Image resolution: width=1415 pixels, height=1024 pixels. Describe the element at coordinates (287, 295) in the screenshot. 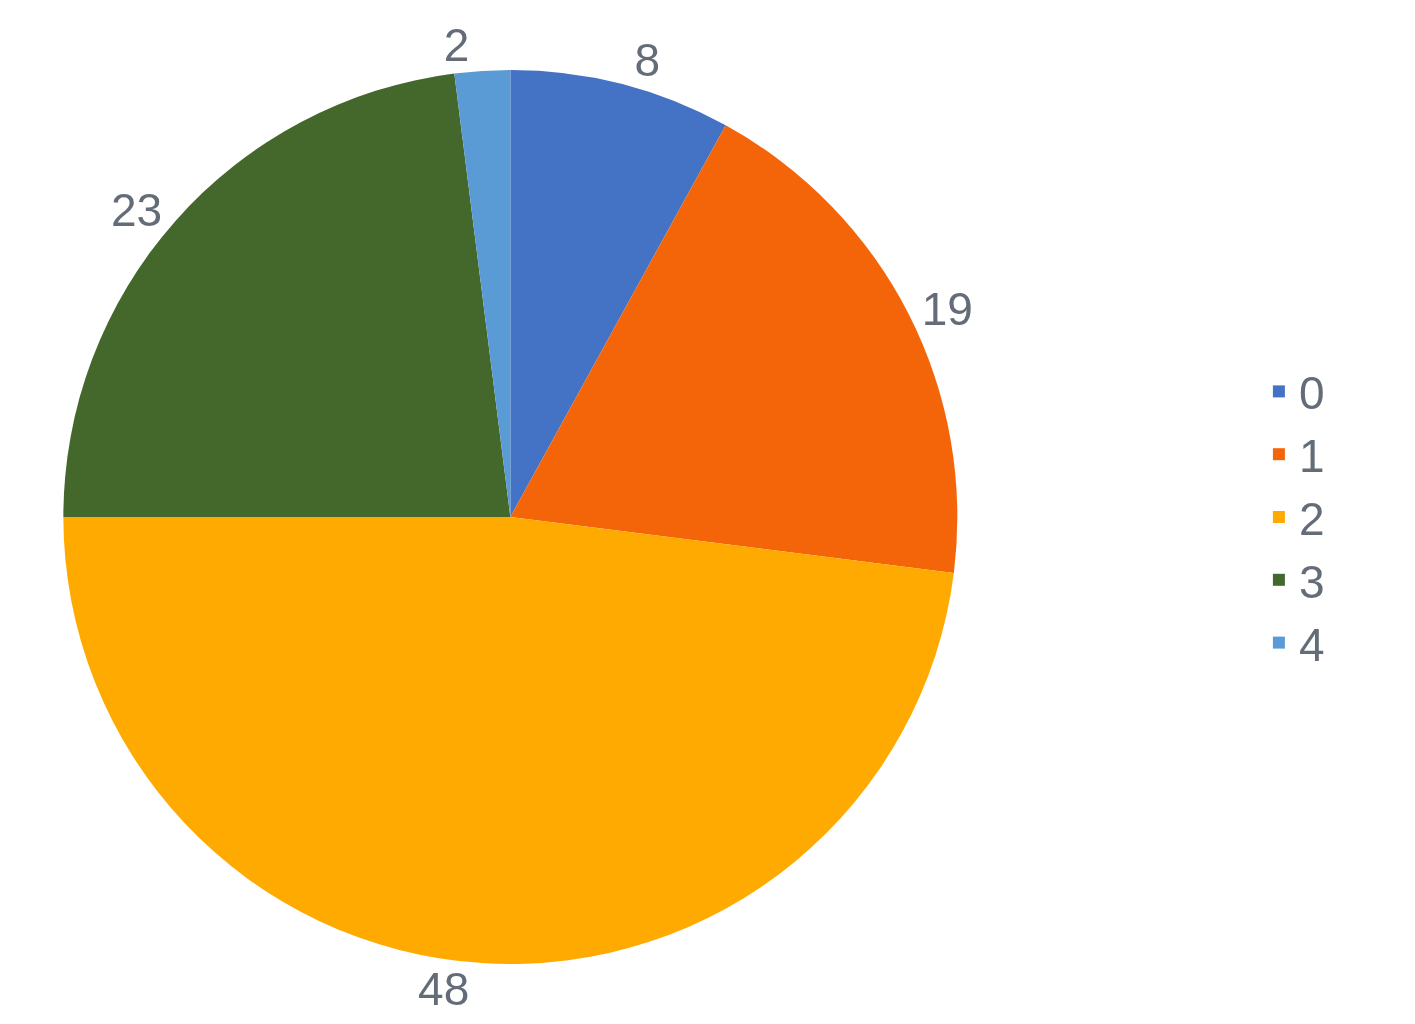

I see `pie-slice` at that location.